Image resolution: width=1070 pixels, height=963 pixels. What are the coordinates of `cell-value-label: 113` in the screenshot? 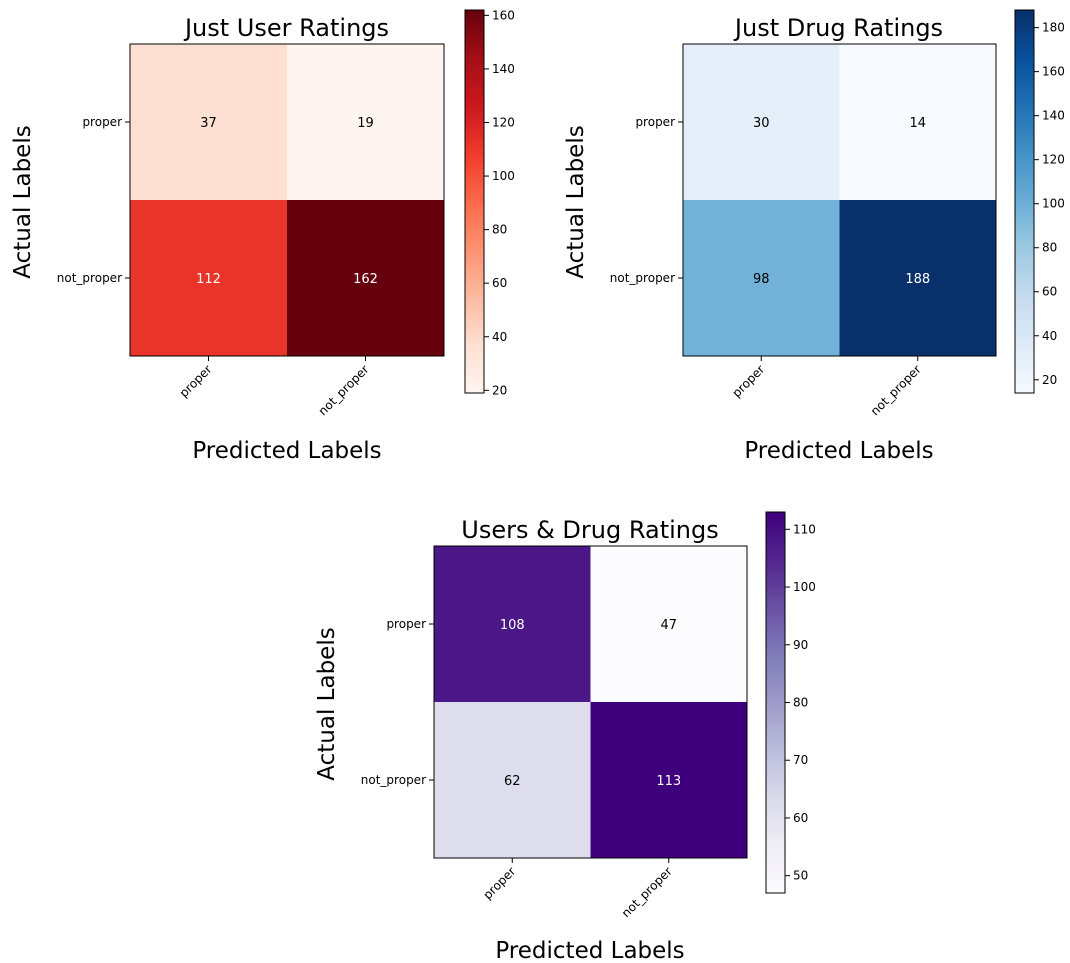 It's located at (668, 781).